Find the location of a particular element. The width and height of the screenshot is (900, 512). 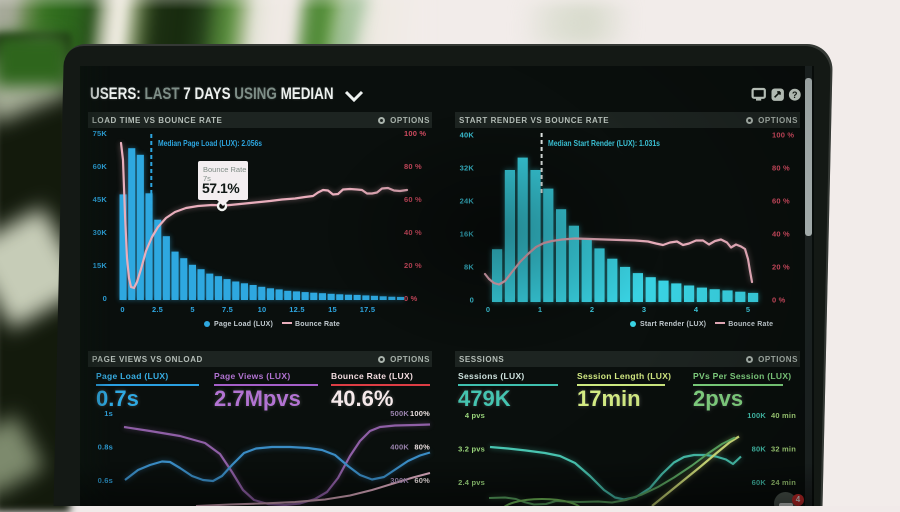

svg-text: 10 is located at coordinates (262, 309).